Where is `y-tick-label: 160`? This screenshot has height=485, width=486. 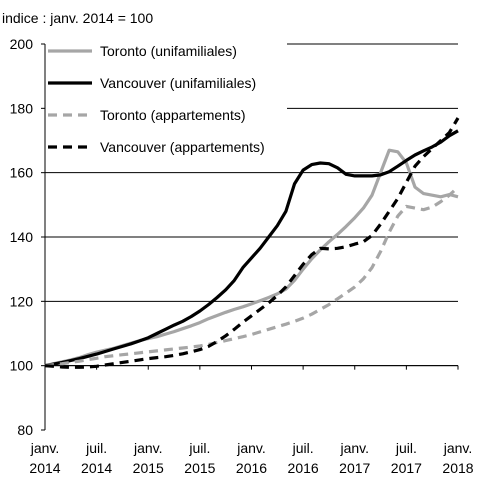 y-tick-label: 160 is located at coordinates (22, 173).